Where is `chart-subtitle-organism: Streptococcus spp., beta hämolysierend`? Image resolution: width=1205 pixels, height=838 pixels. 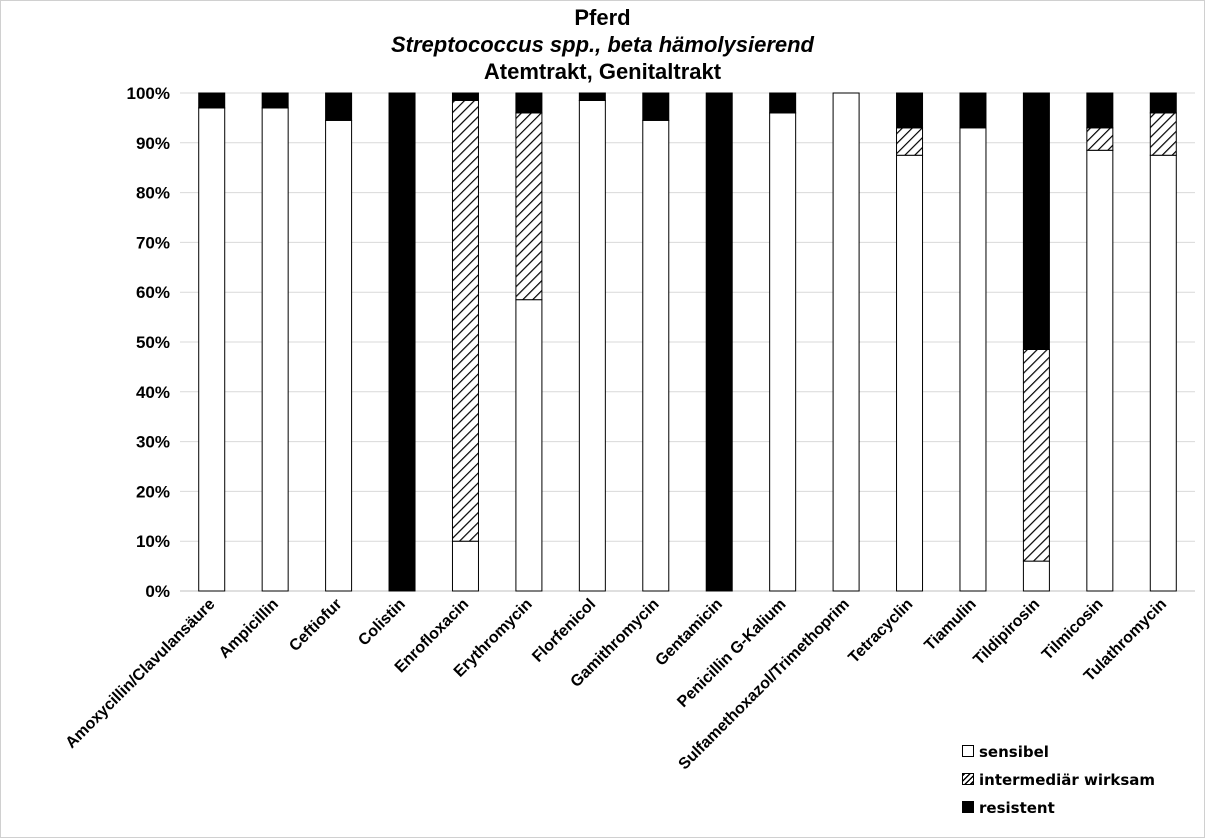 chart-subtitle-organism: Streptococcus spp., beta hämolysierend is located at coordinates (602, 44).